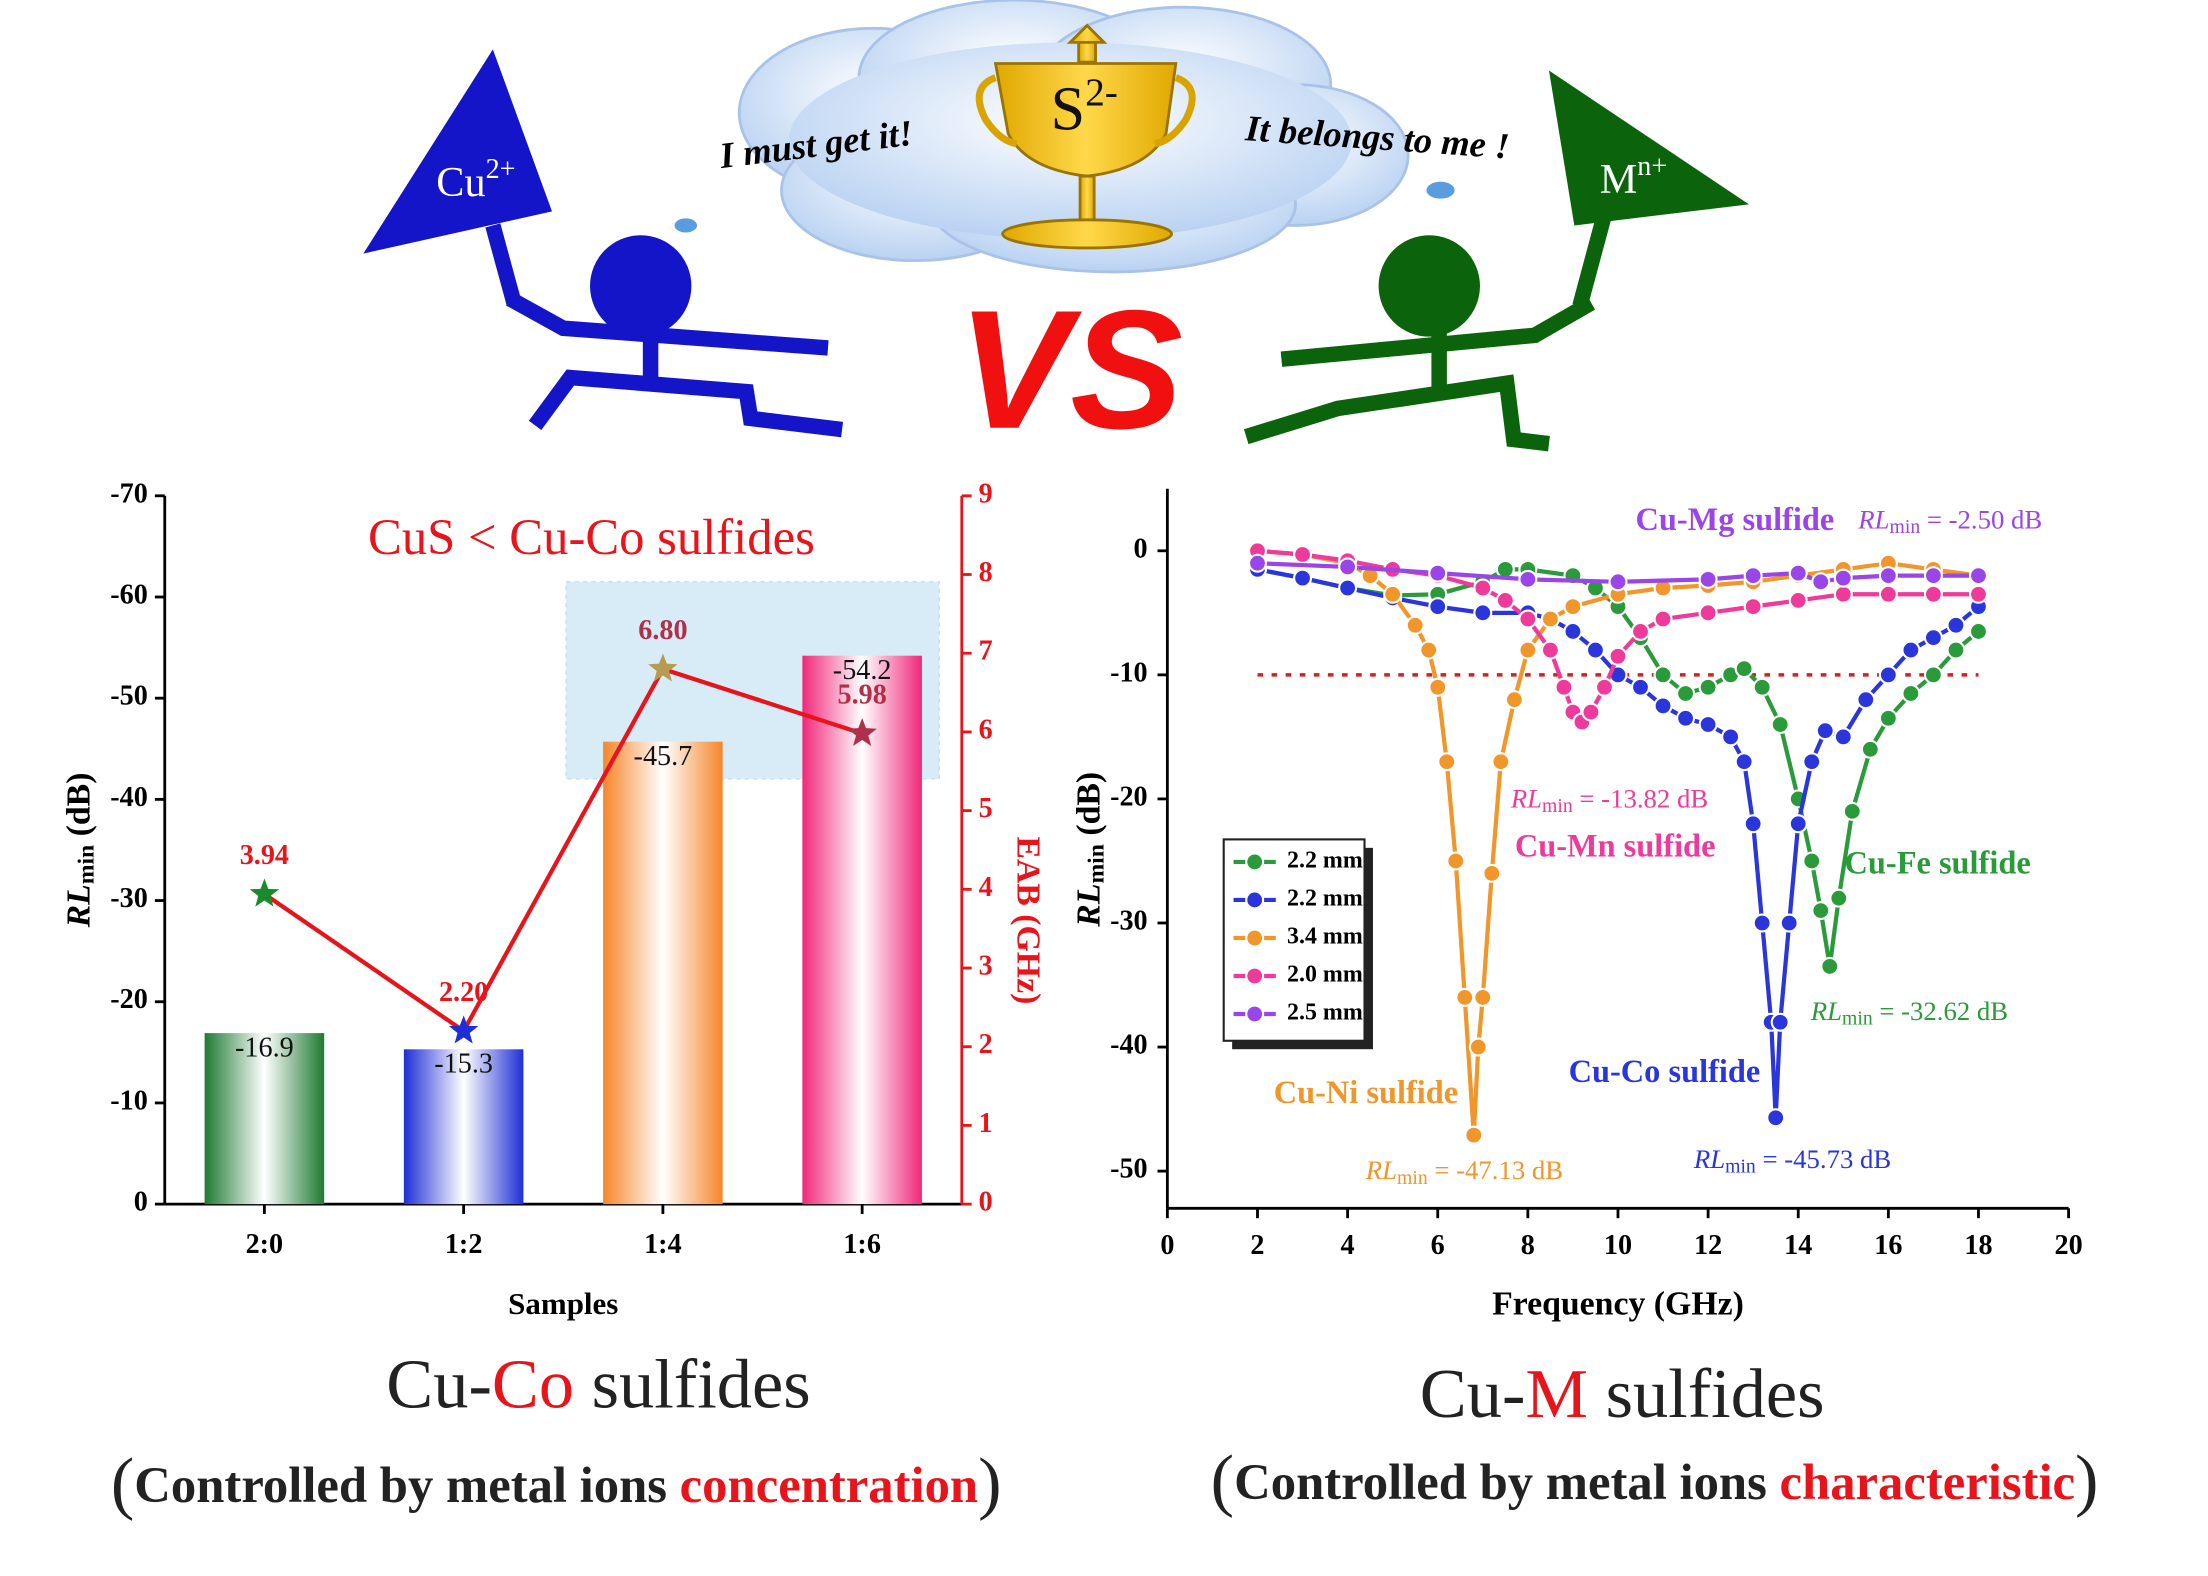  I want to click on x-tick-label: 1:4, so click(663, 1244).